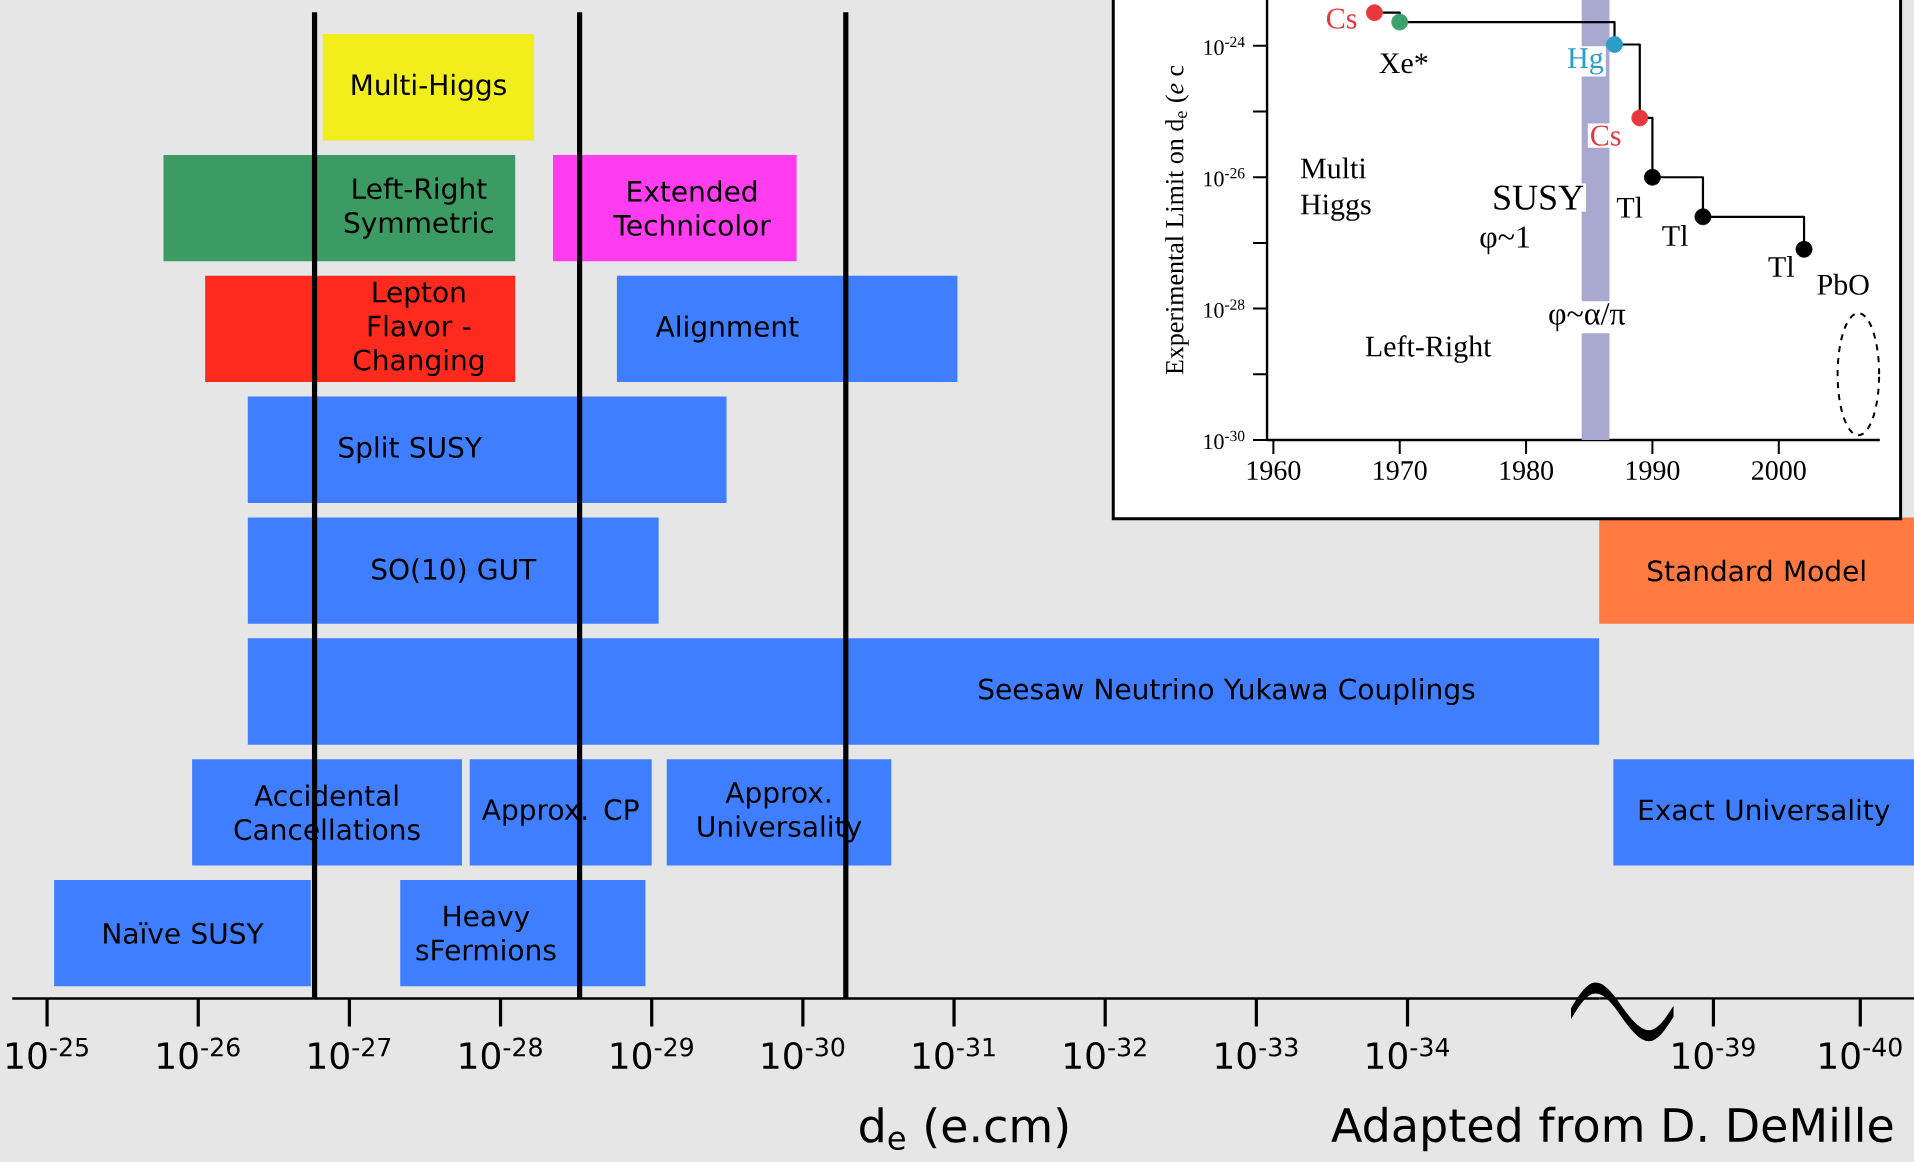  Describe the element at coordinates (501, 1053) in the screenshot. I see `x-tick-label: 10$^{-28}$` at that location.